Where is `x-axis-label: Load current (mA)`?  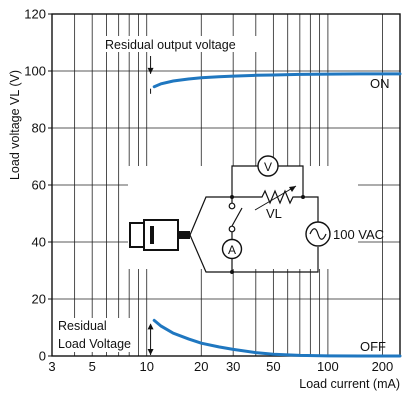
x-axis-label: Load current (mA) is located at coordinates (349, 384).